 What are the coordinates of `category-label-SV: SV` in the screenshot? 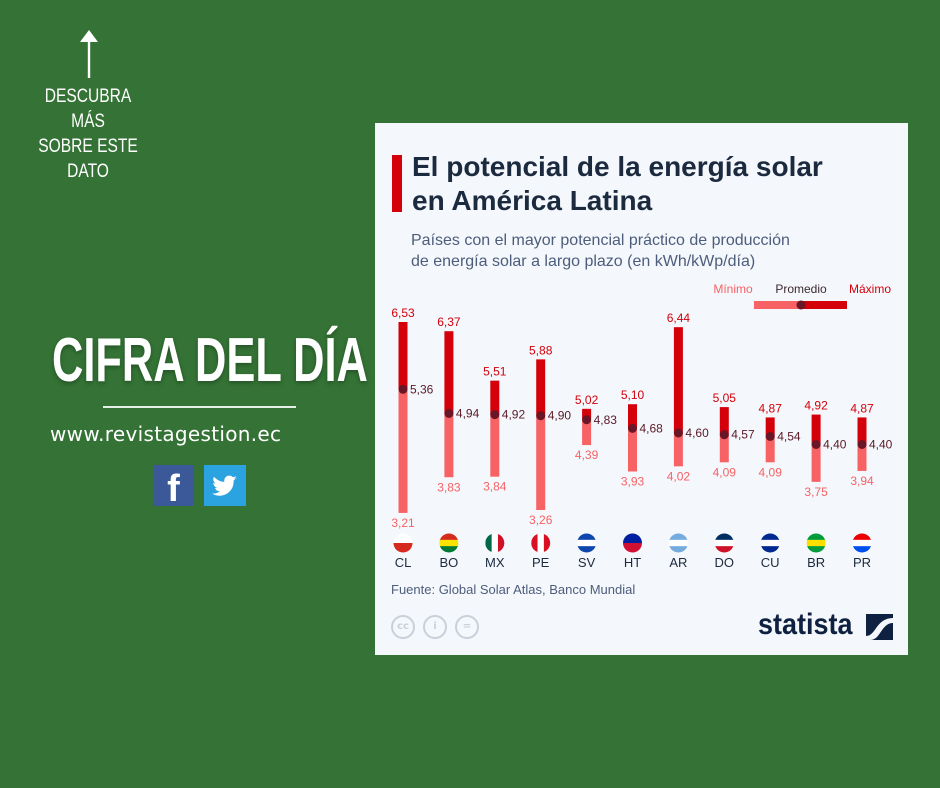 It's located at (587, 562).